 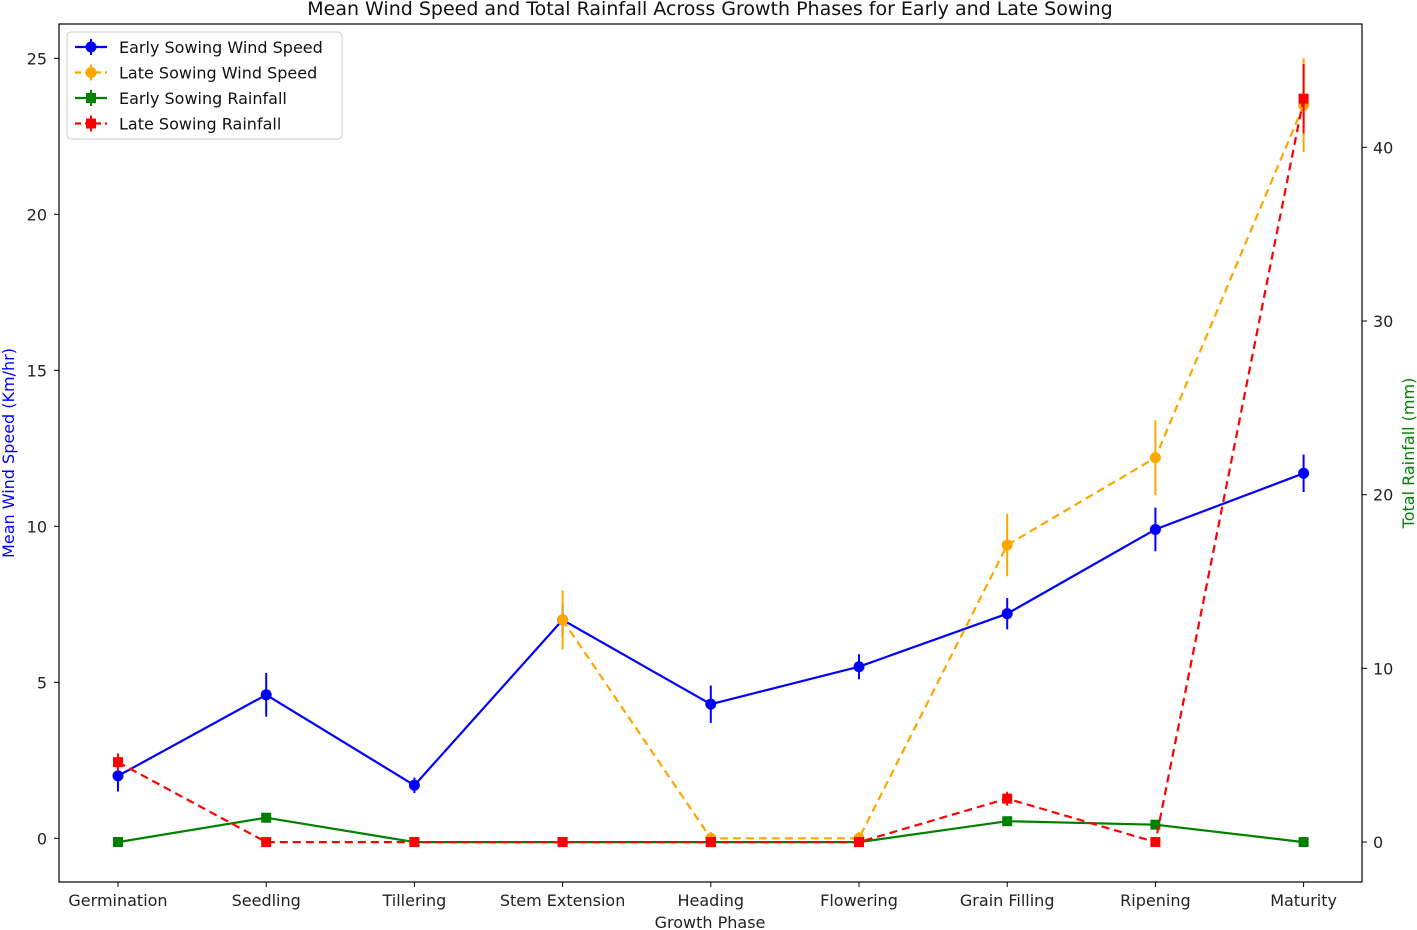 What do you see at coordinates (1007, 900) in the screenshot?
I see `x-tick-label: Grain Filling` at bounding box center [1007, 900].